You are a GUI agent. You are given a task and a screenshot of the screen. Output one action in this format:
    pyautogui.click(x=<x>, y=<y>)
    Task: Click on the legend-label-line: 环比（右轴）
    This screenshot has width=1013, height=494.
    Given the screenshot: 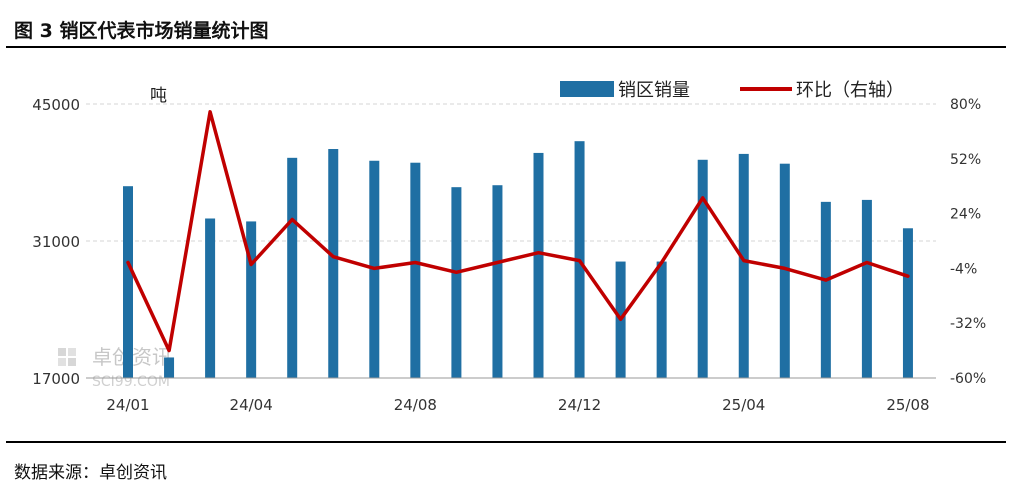 What is the action you would take?
    pyautogui.click(x=850, y=90)
    